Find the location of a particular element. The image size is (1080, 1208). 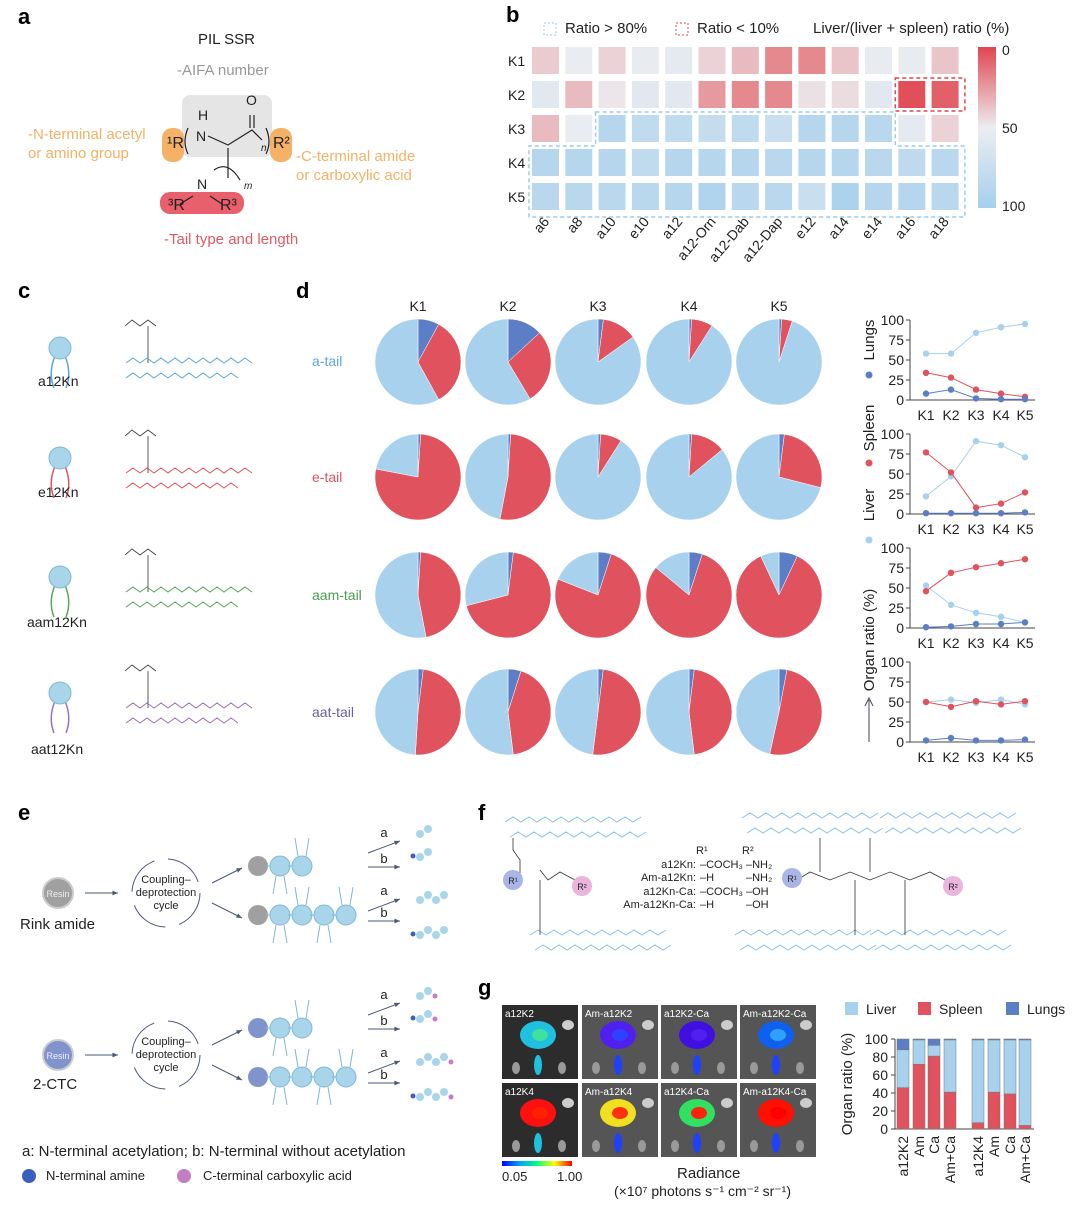

point-a-tail-liver-K4 is located at coordinates (1001, 327).